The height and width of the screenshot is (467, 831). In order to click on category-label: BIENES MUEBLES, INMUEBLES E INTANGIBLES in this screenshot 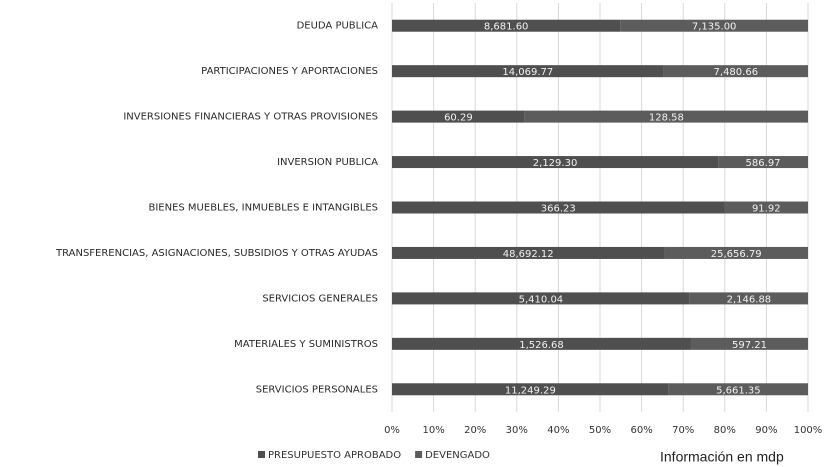, I will do `click(263, 208)`.